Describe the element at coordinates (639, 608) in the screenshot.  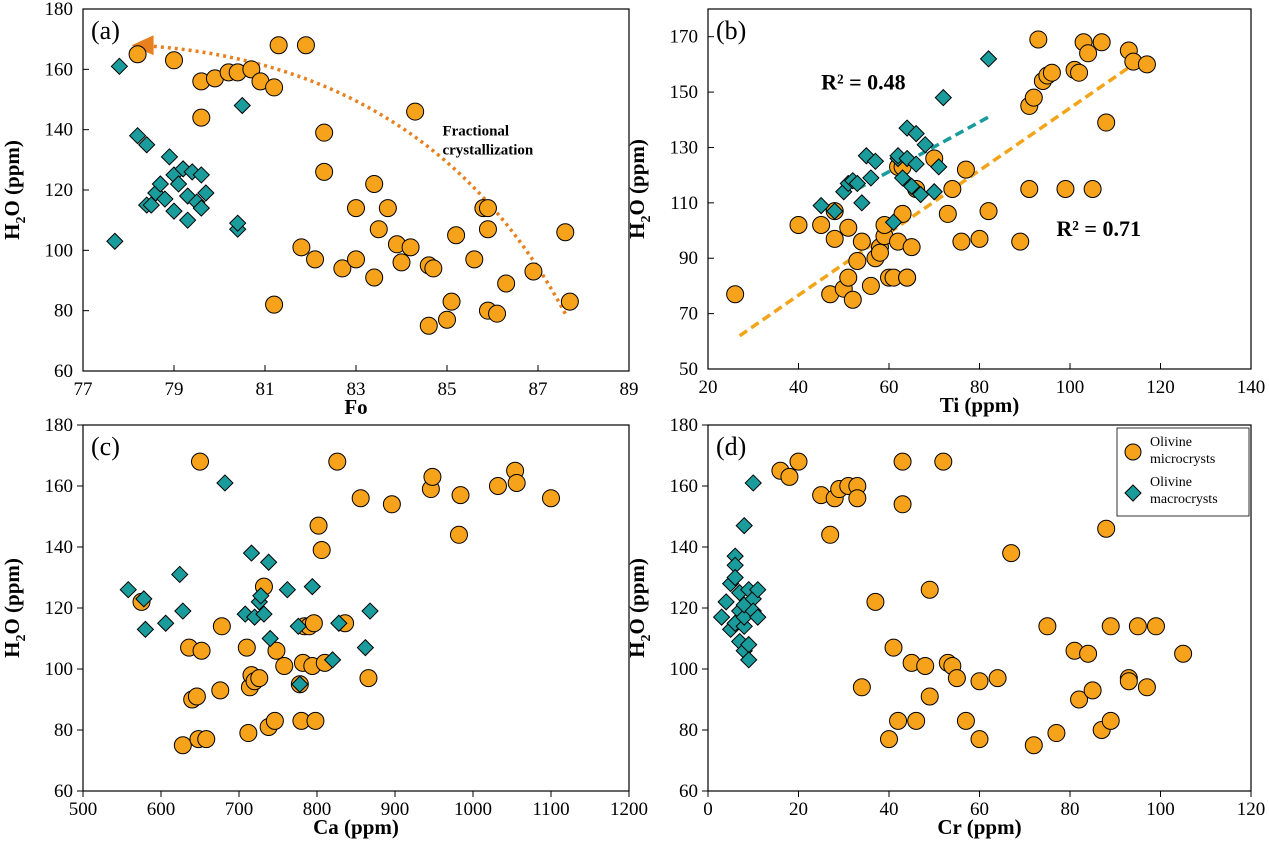
I see `y-axis-title: H2O (ppm)` at that location.